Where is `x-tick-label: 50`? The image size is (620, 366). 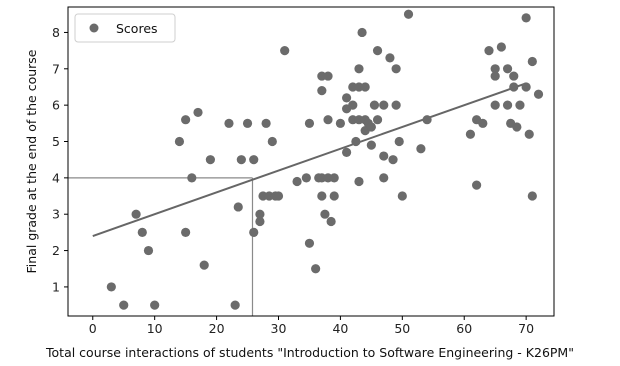
x-tick-label: 50 is located at coordinates (402, 328).